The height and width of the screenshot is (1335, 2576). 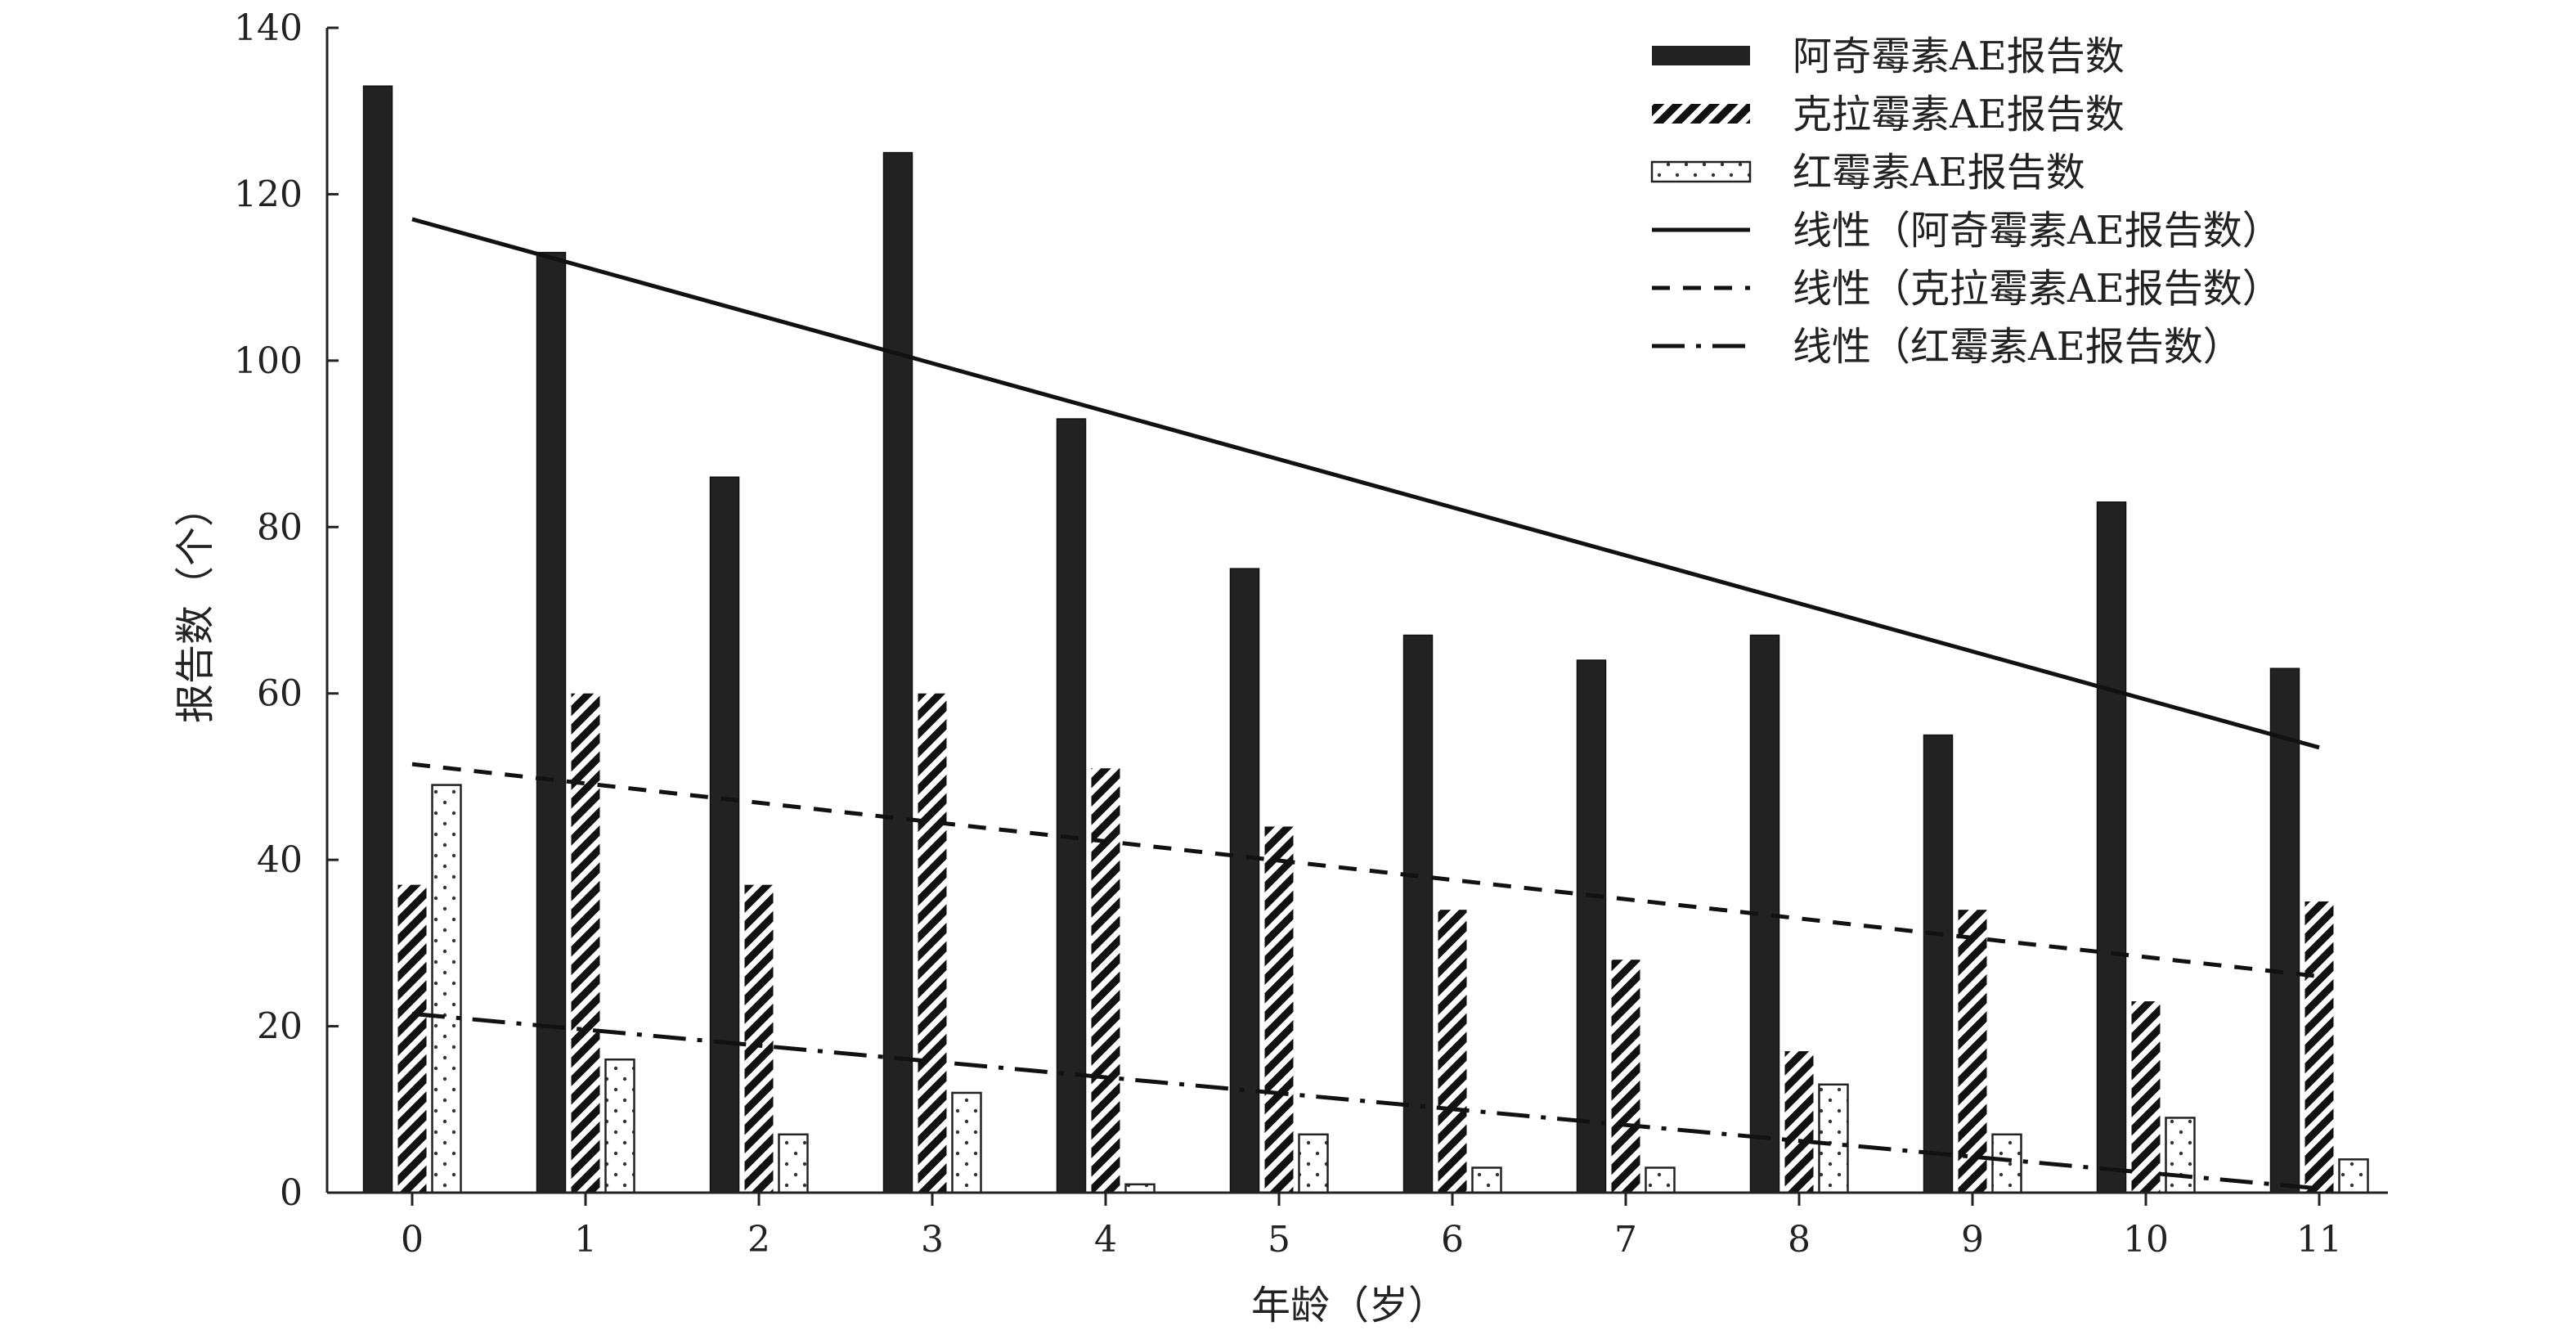 What do you see at coordinates (2319, 1240) in the screenshot?
I see `x-tick-label: 11` at bounding box center [2319, 1240].